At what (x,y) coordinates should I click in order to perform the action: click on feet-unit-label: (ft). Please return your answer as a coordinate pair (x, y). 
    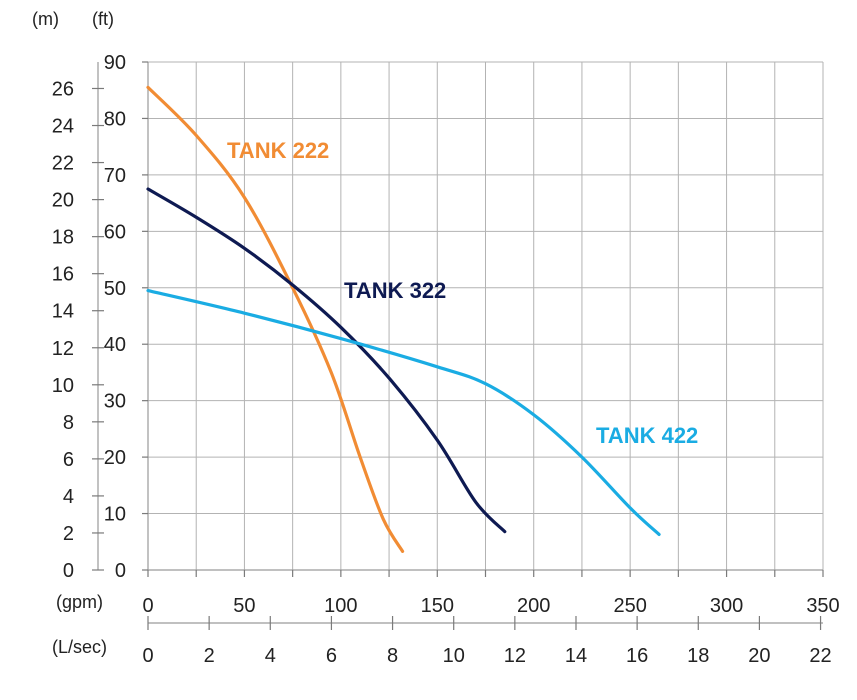
    Looking at the image, I should click on (103, 19).